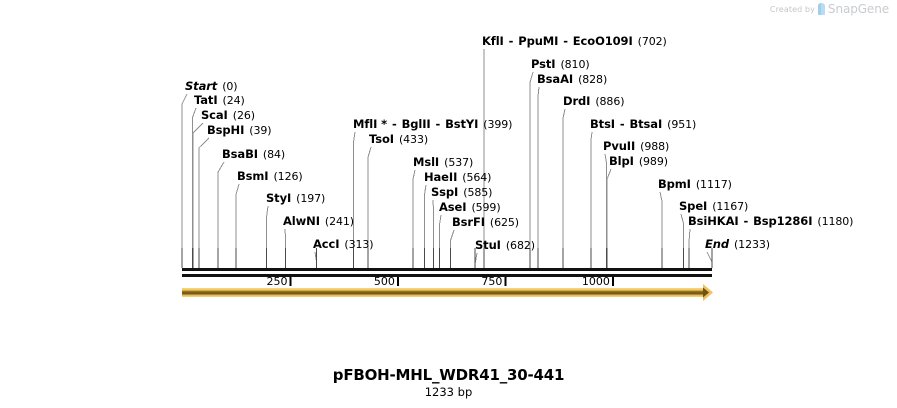  I want to click on snapgene-logo-icon, so click(821, 9).